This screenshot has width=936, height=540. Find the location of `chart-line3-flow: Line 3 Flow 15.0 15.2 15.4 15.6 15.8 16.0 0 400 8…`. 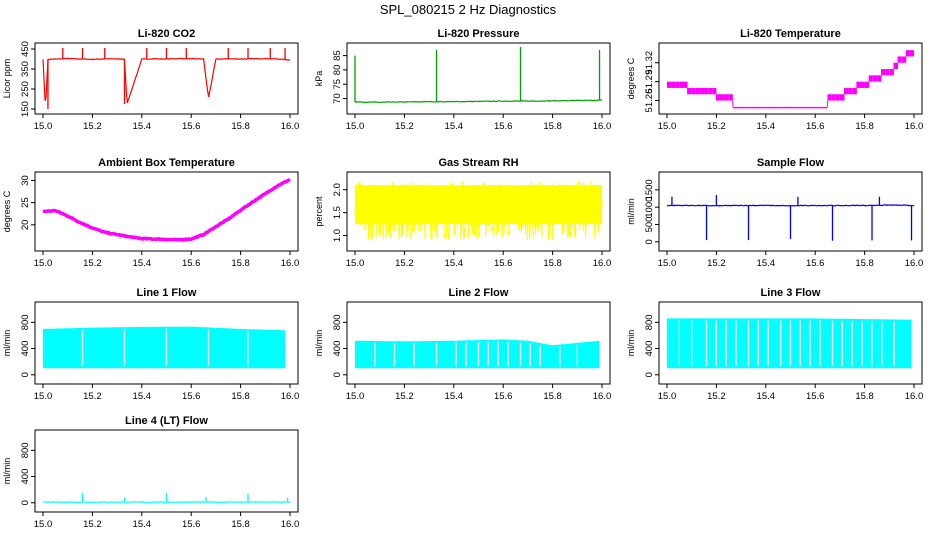

chart-line3-flow: Line 3 Flow 15.0 15.2 15.4 15.6 15.8 16.0 0 400 8… is located at coordinates (774, 344).